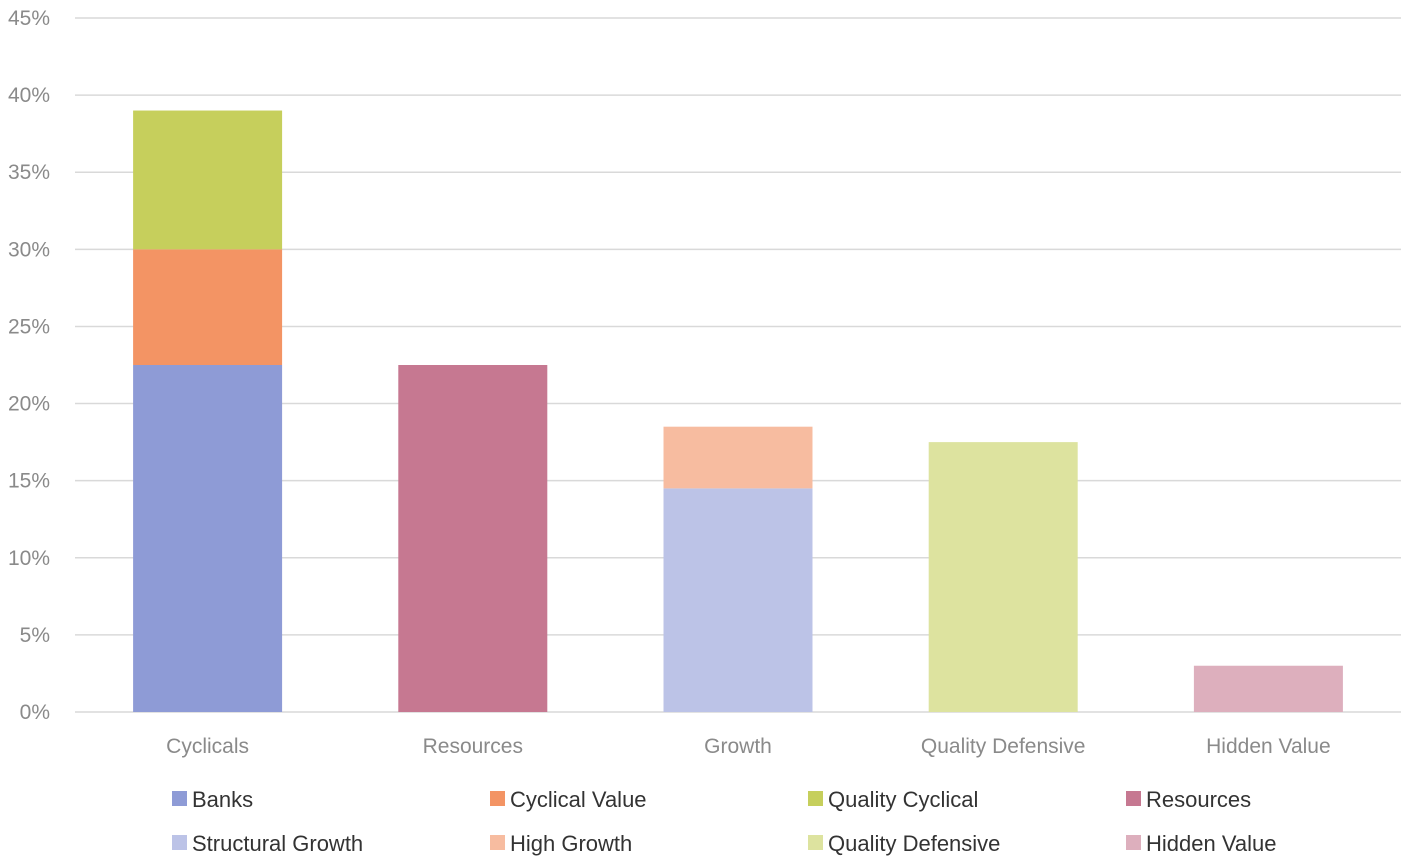  What do you see at coordinates (914, 843) in the screenshot?
I see `legend-label: Quality Defensive` at bounding box center [914, 843].